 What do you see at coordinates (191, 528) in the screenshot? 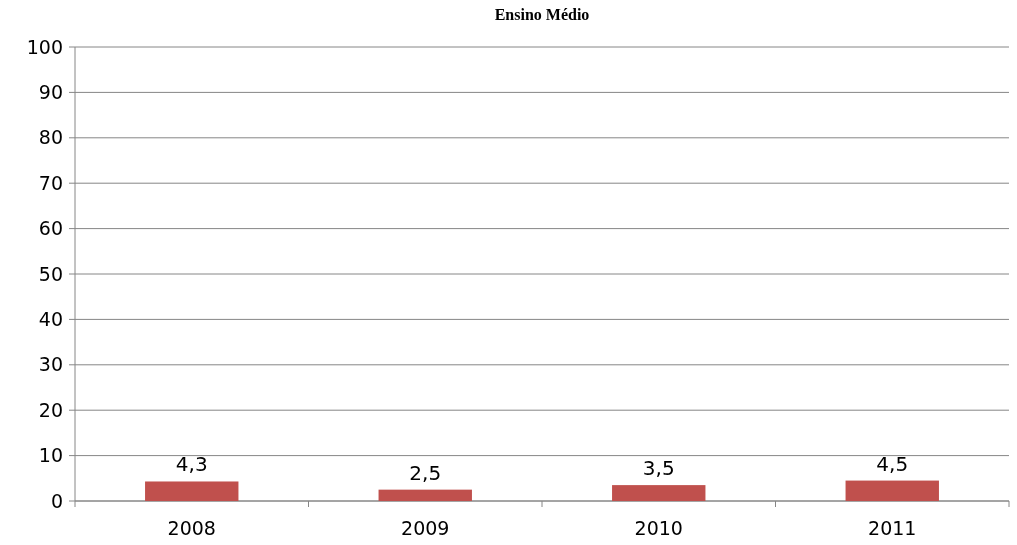
I see `x-tick-label: 2008` at bounding box center [191, 528].